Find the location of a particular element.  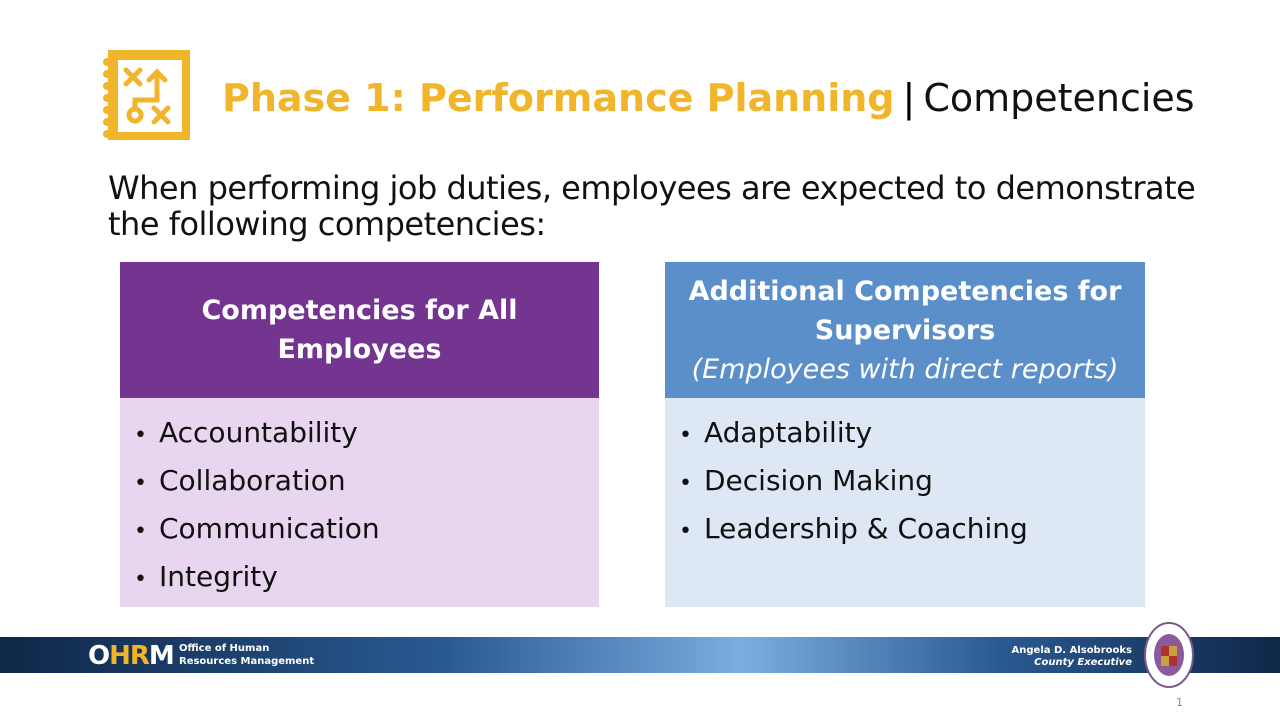

org-name: Office of Human Resources Management is located at coordinates (246, 655).